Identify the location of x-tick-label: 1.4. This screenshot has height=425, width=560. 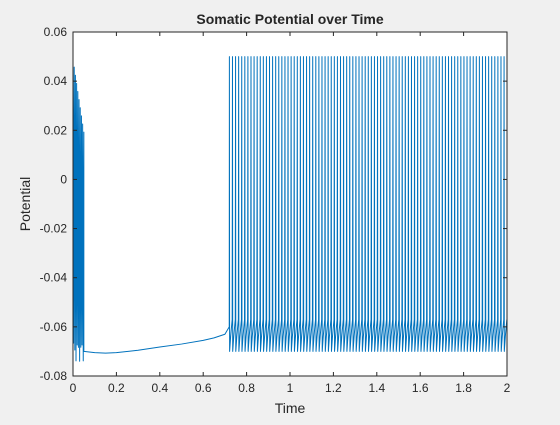
(376, 388).